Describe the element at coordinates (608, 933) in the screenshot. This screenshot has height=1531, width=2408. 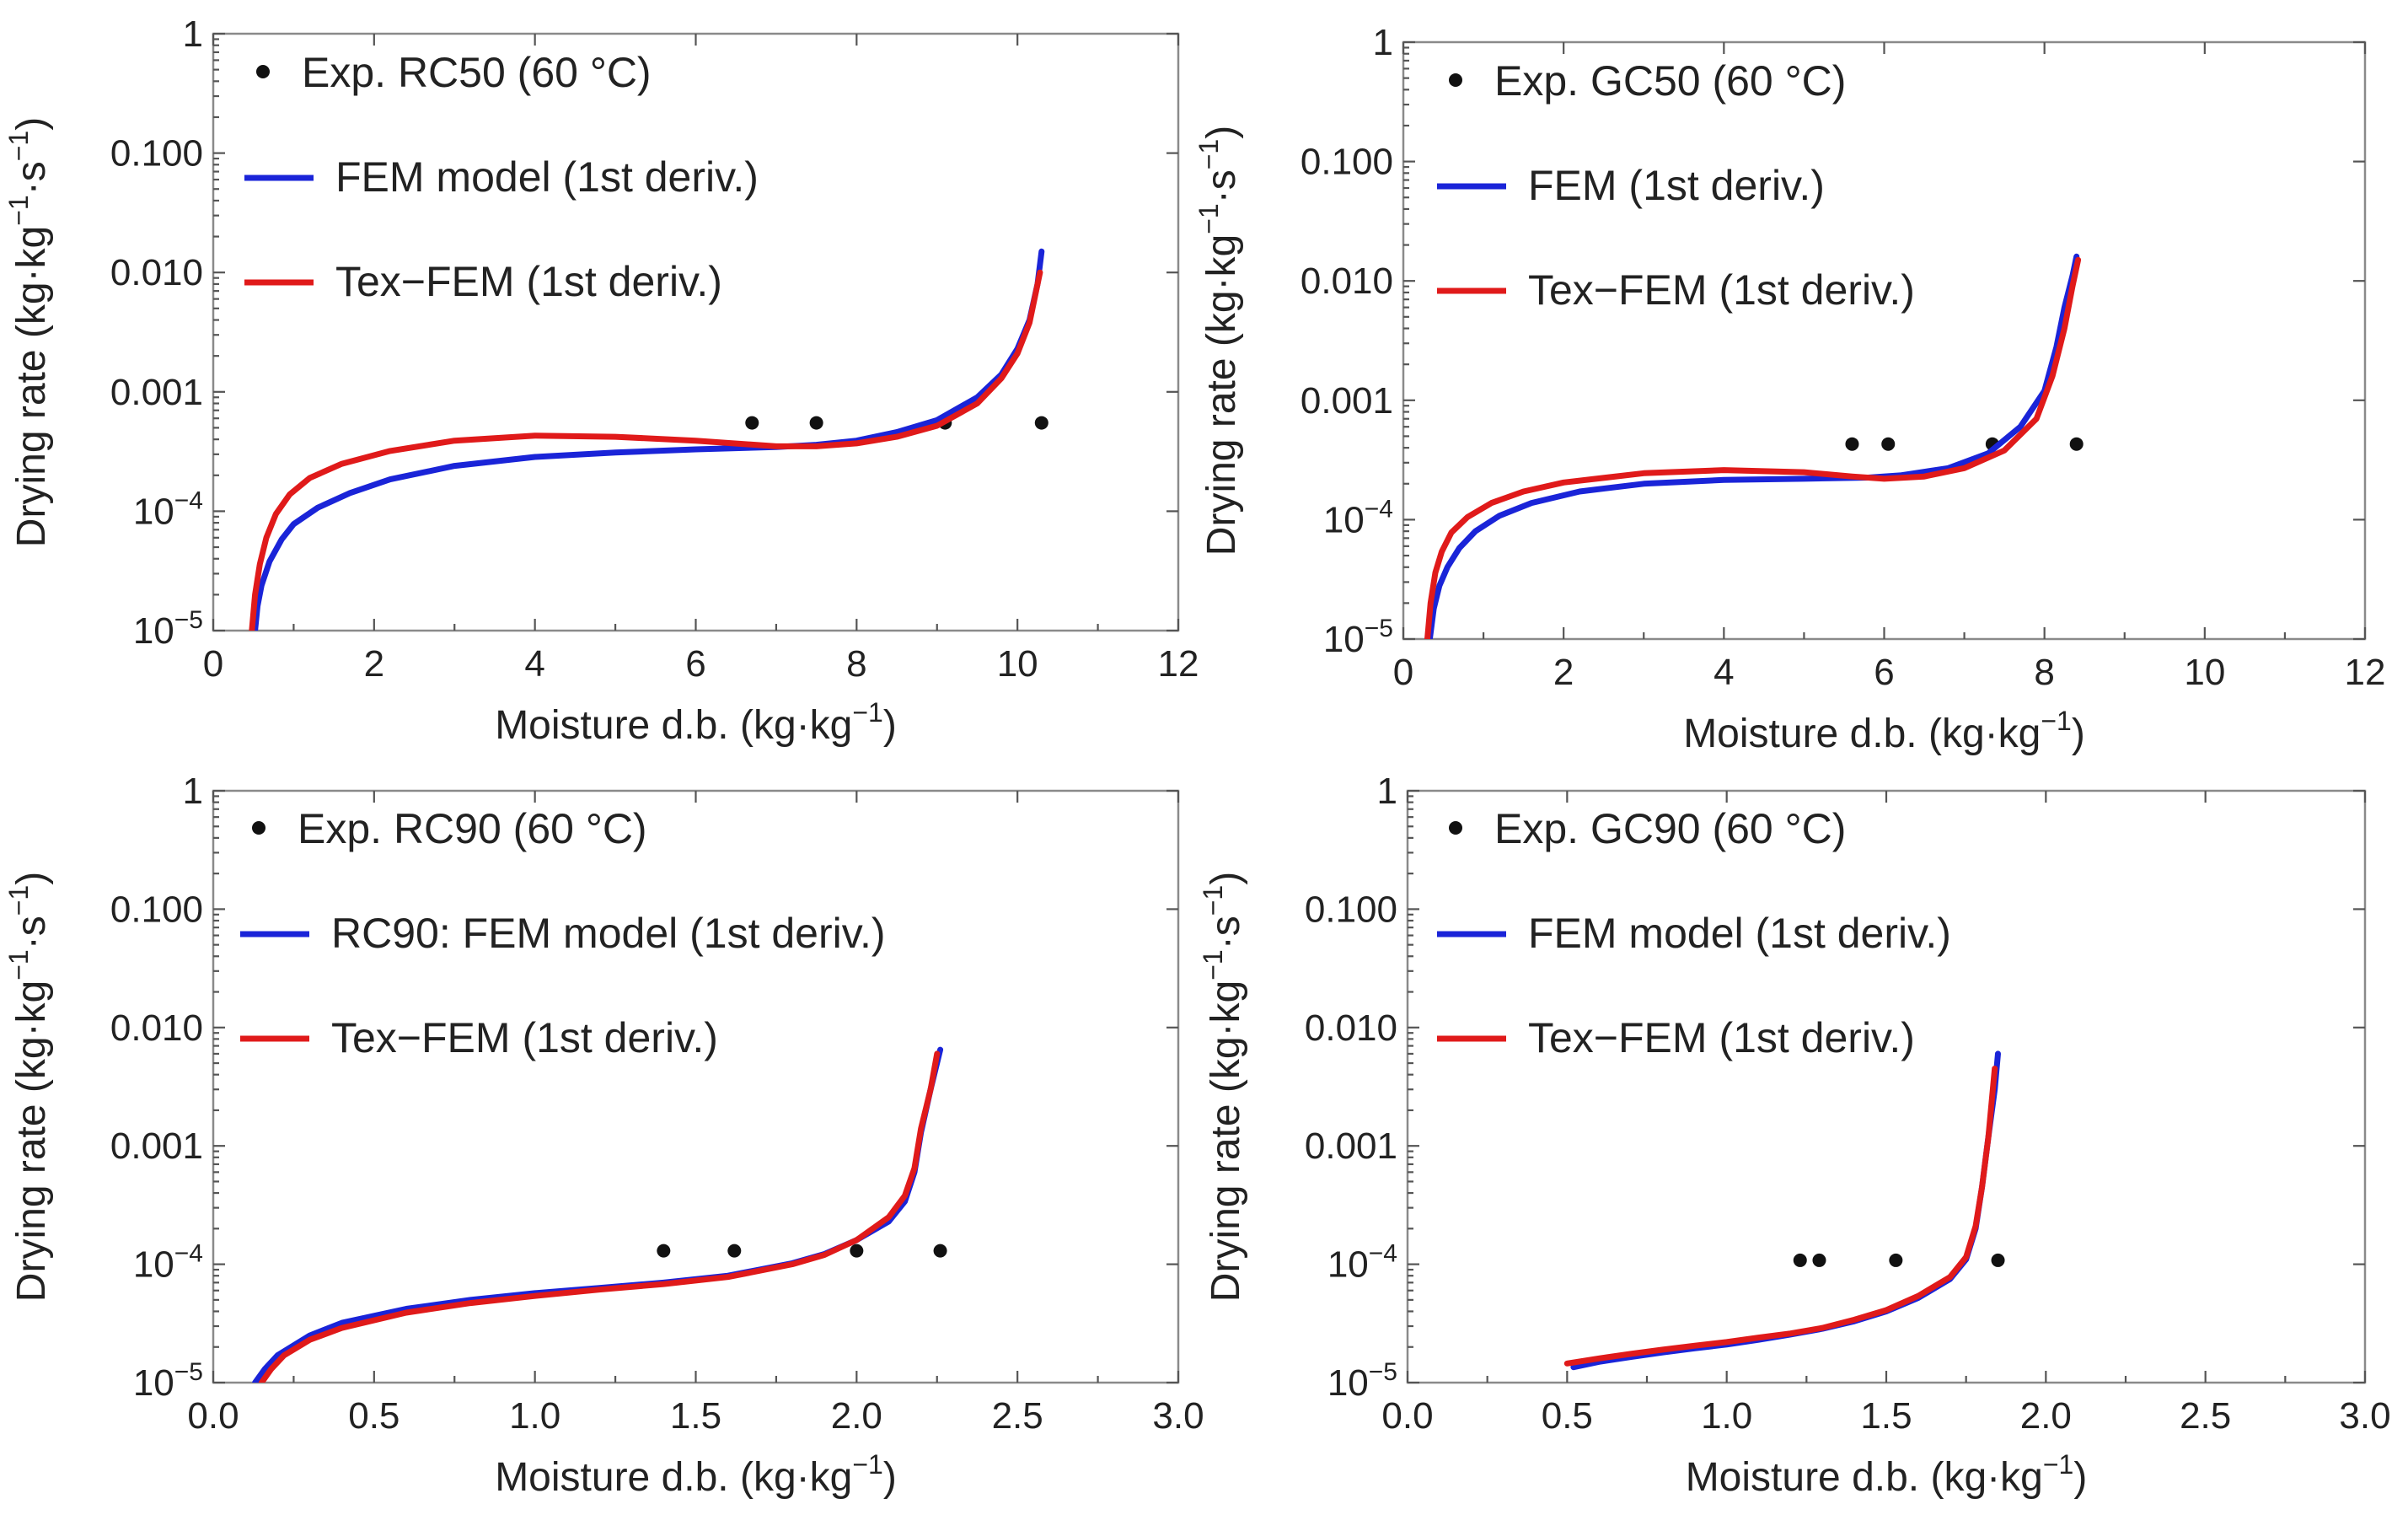
I see `legend-label-fem: RC90: FEM model (1st deriv.)` at that location.